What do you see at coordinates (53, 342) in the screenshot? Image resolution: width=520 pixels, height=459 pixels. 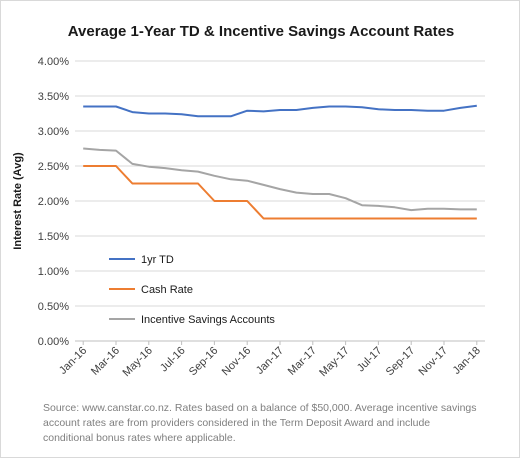 I see `y-tick-label: 0.00%` at bounding box center [53, 342].